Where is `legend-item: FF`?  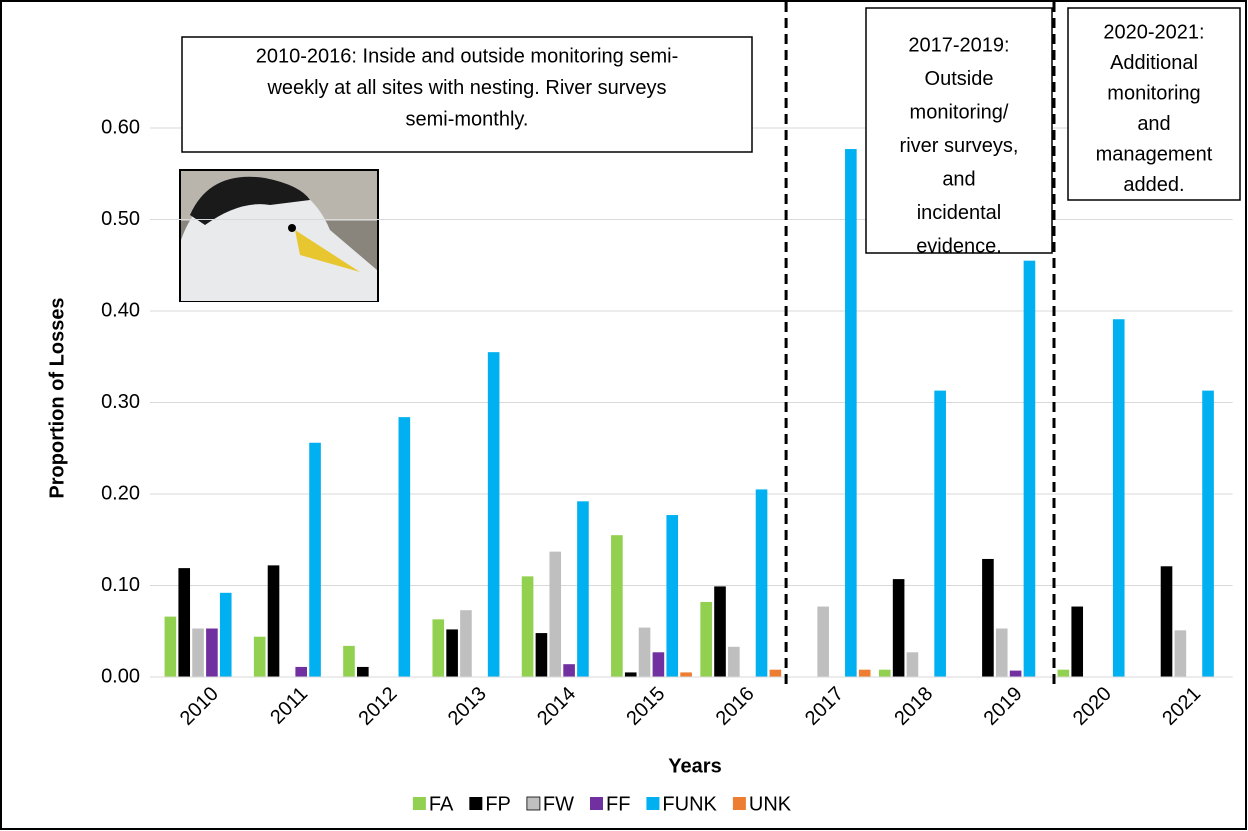
legend-item: FF is located at coordinates (609, 804).